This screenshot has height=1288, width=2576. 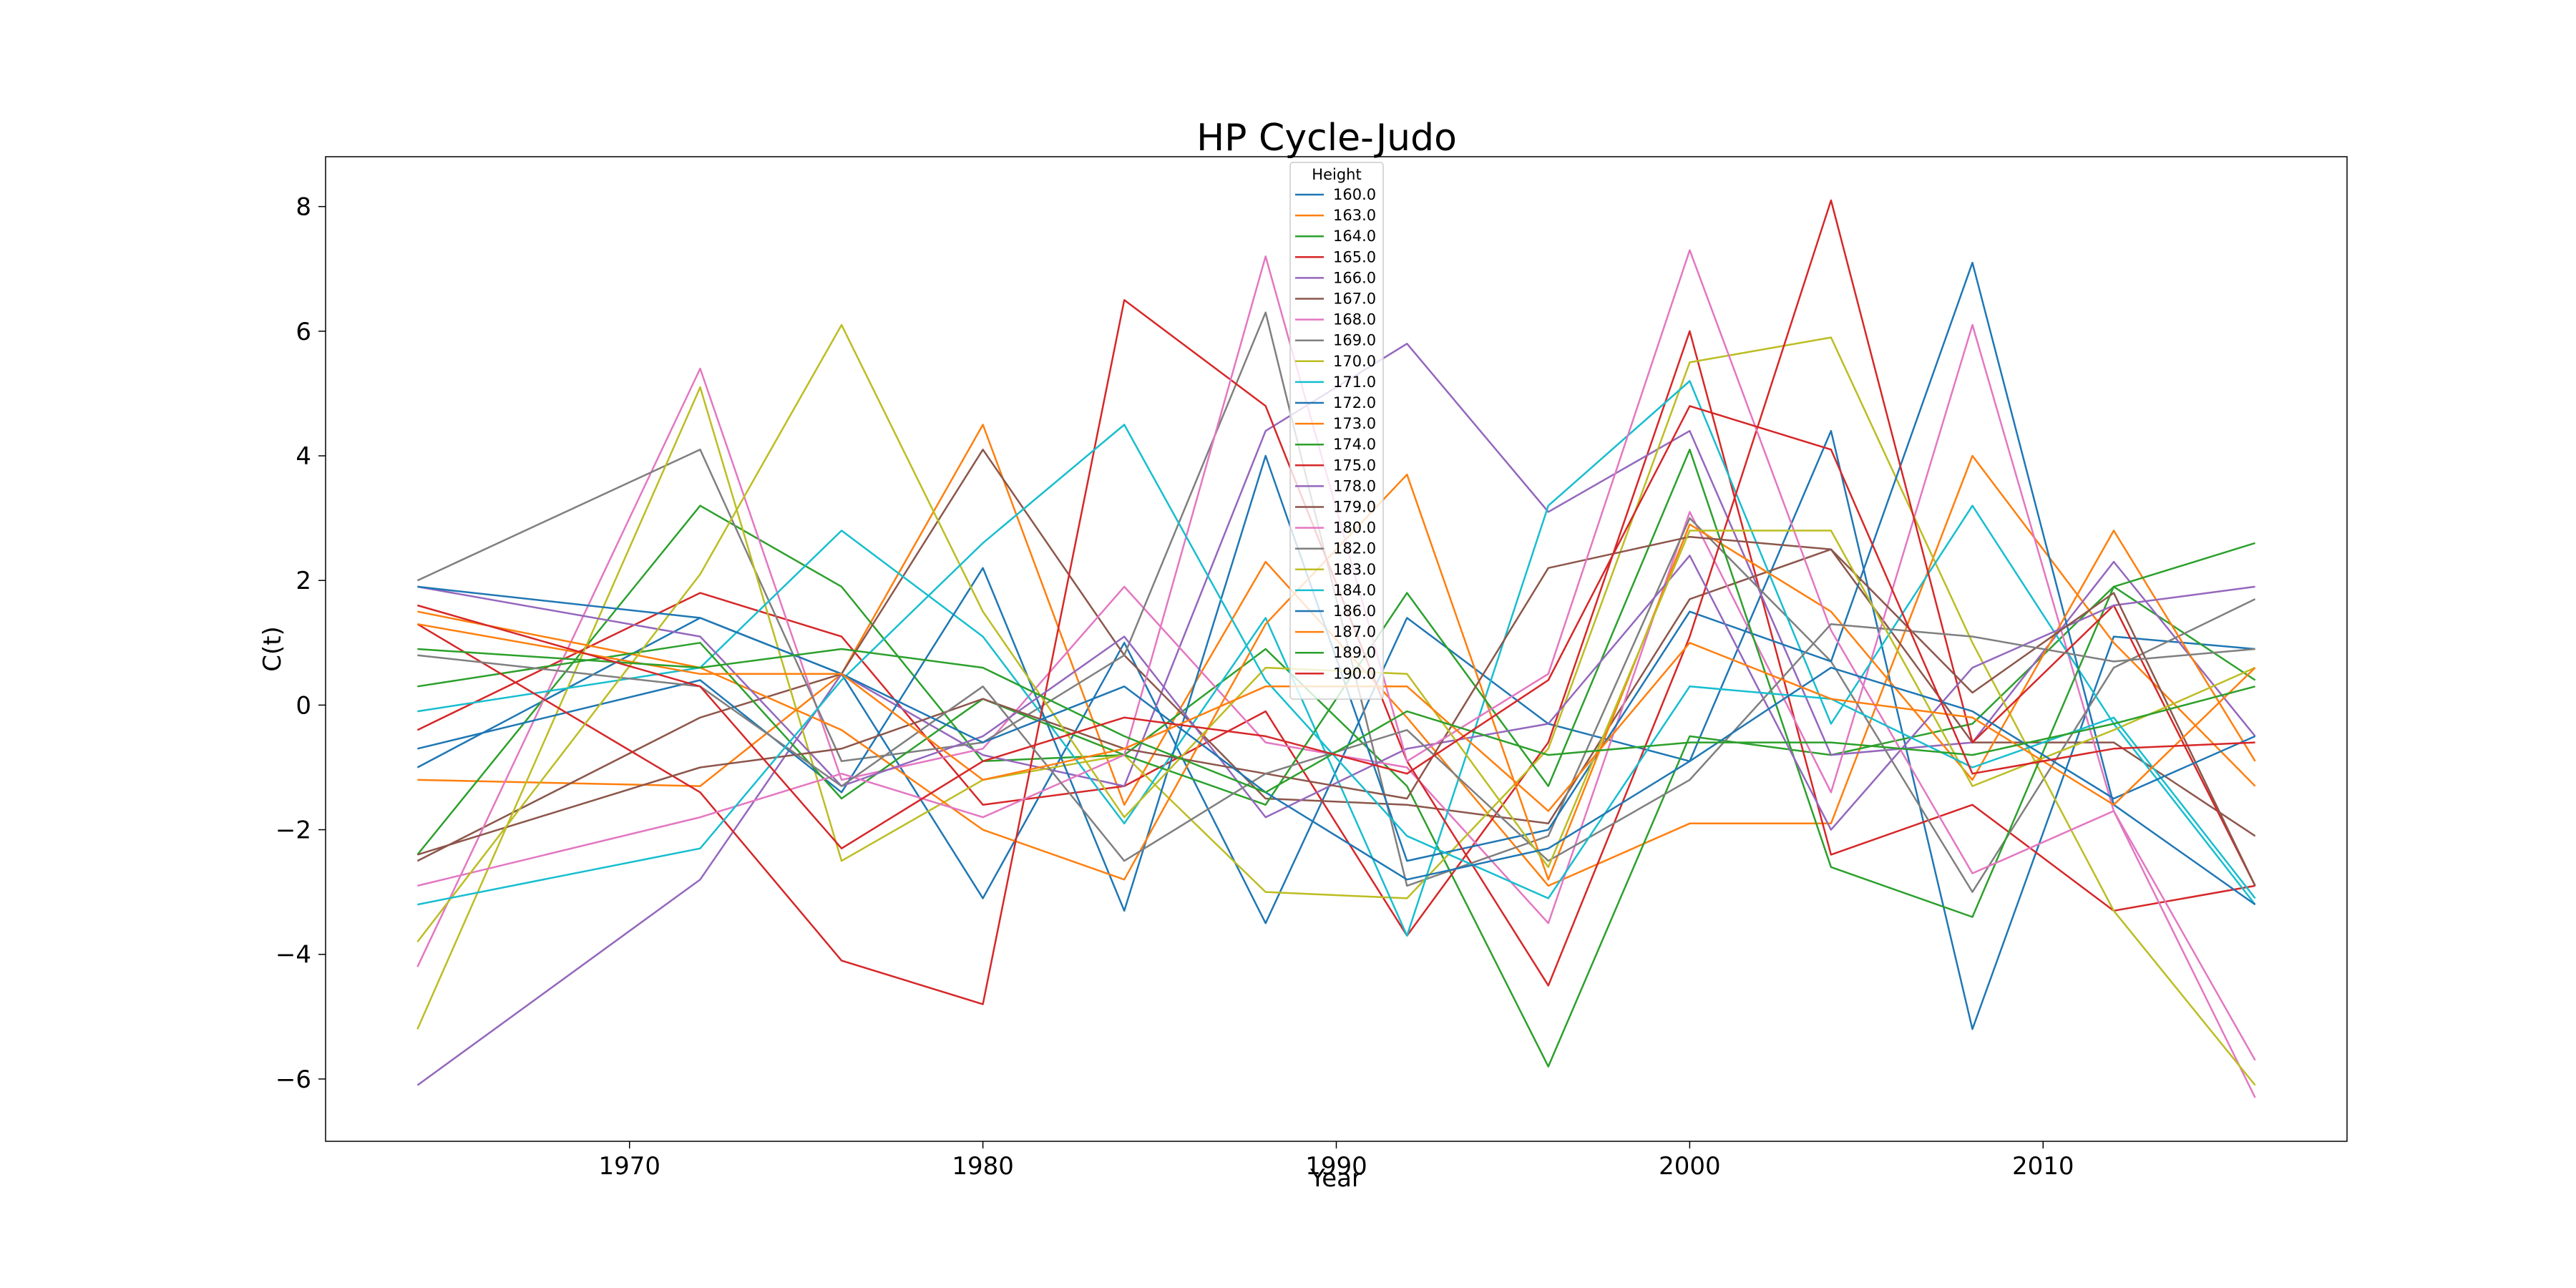 I want to click on y-tick-label: 4, so click(x=303, y=456).